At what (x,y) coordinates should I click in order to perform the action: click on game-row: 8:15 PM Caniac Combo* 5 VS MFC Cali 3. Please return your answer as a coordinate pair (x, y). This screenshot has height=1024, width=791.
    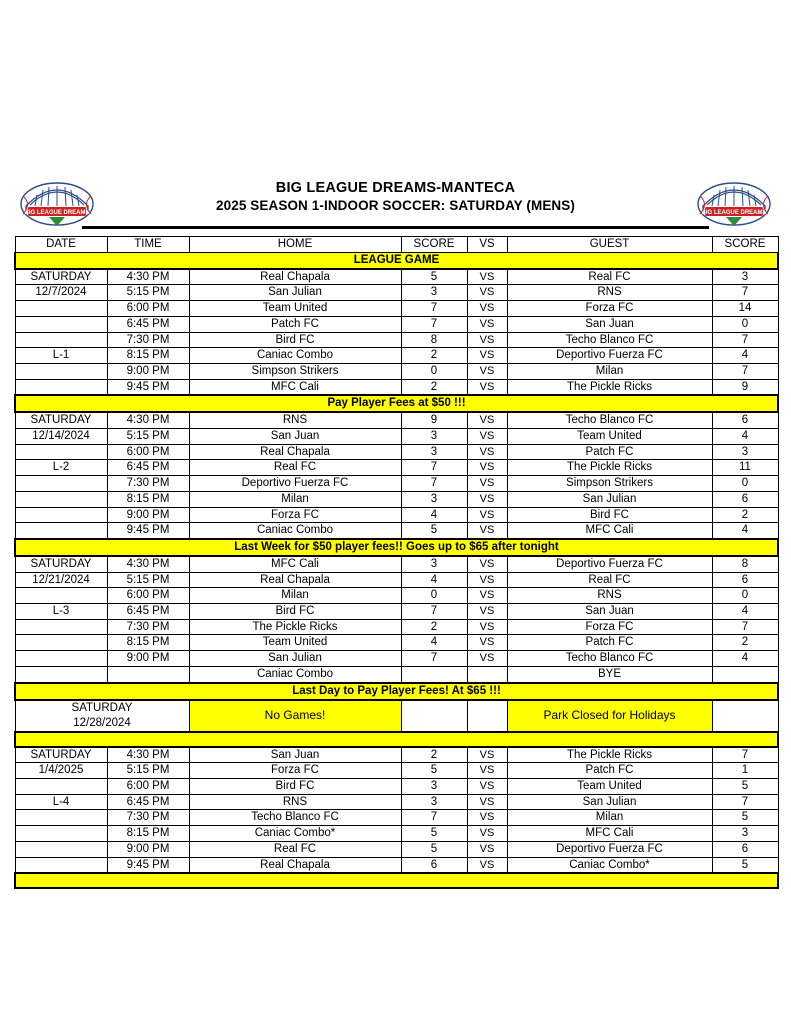
    Looking at the image, I should click on (396, 833).